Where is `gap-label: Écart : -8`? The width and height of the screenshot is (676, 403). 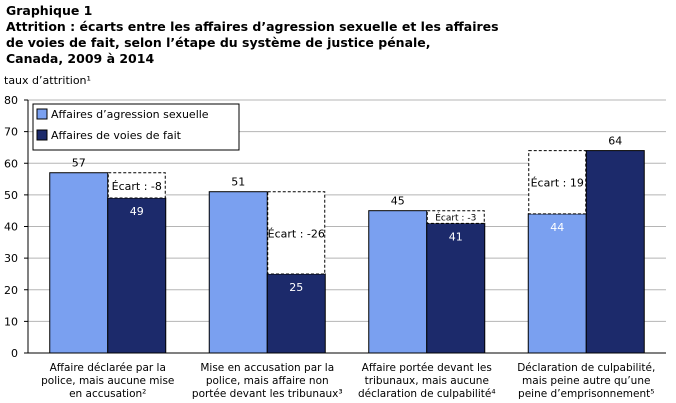
gap-label: Écart : -8 is located at coordinates (137, 186).